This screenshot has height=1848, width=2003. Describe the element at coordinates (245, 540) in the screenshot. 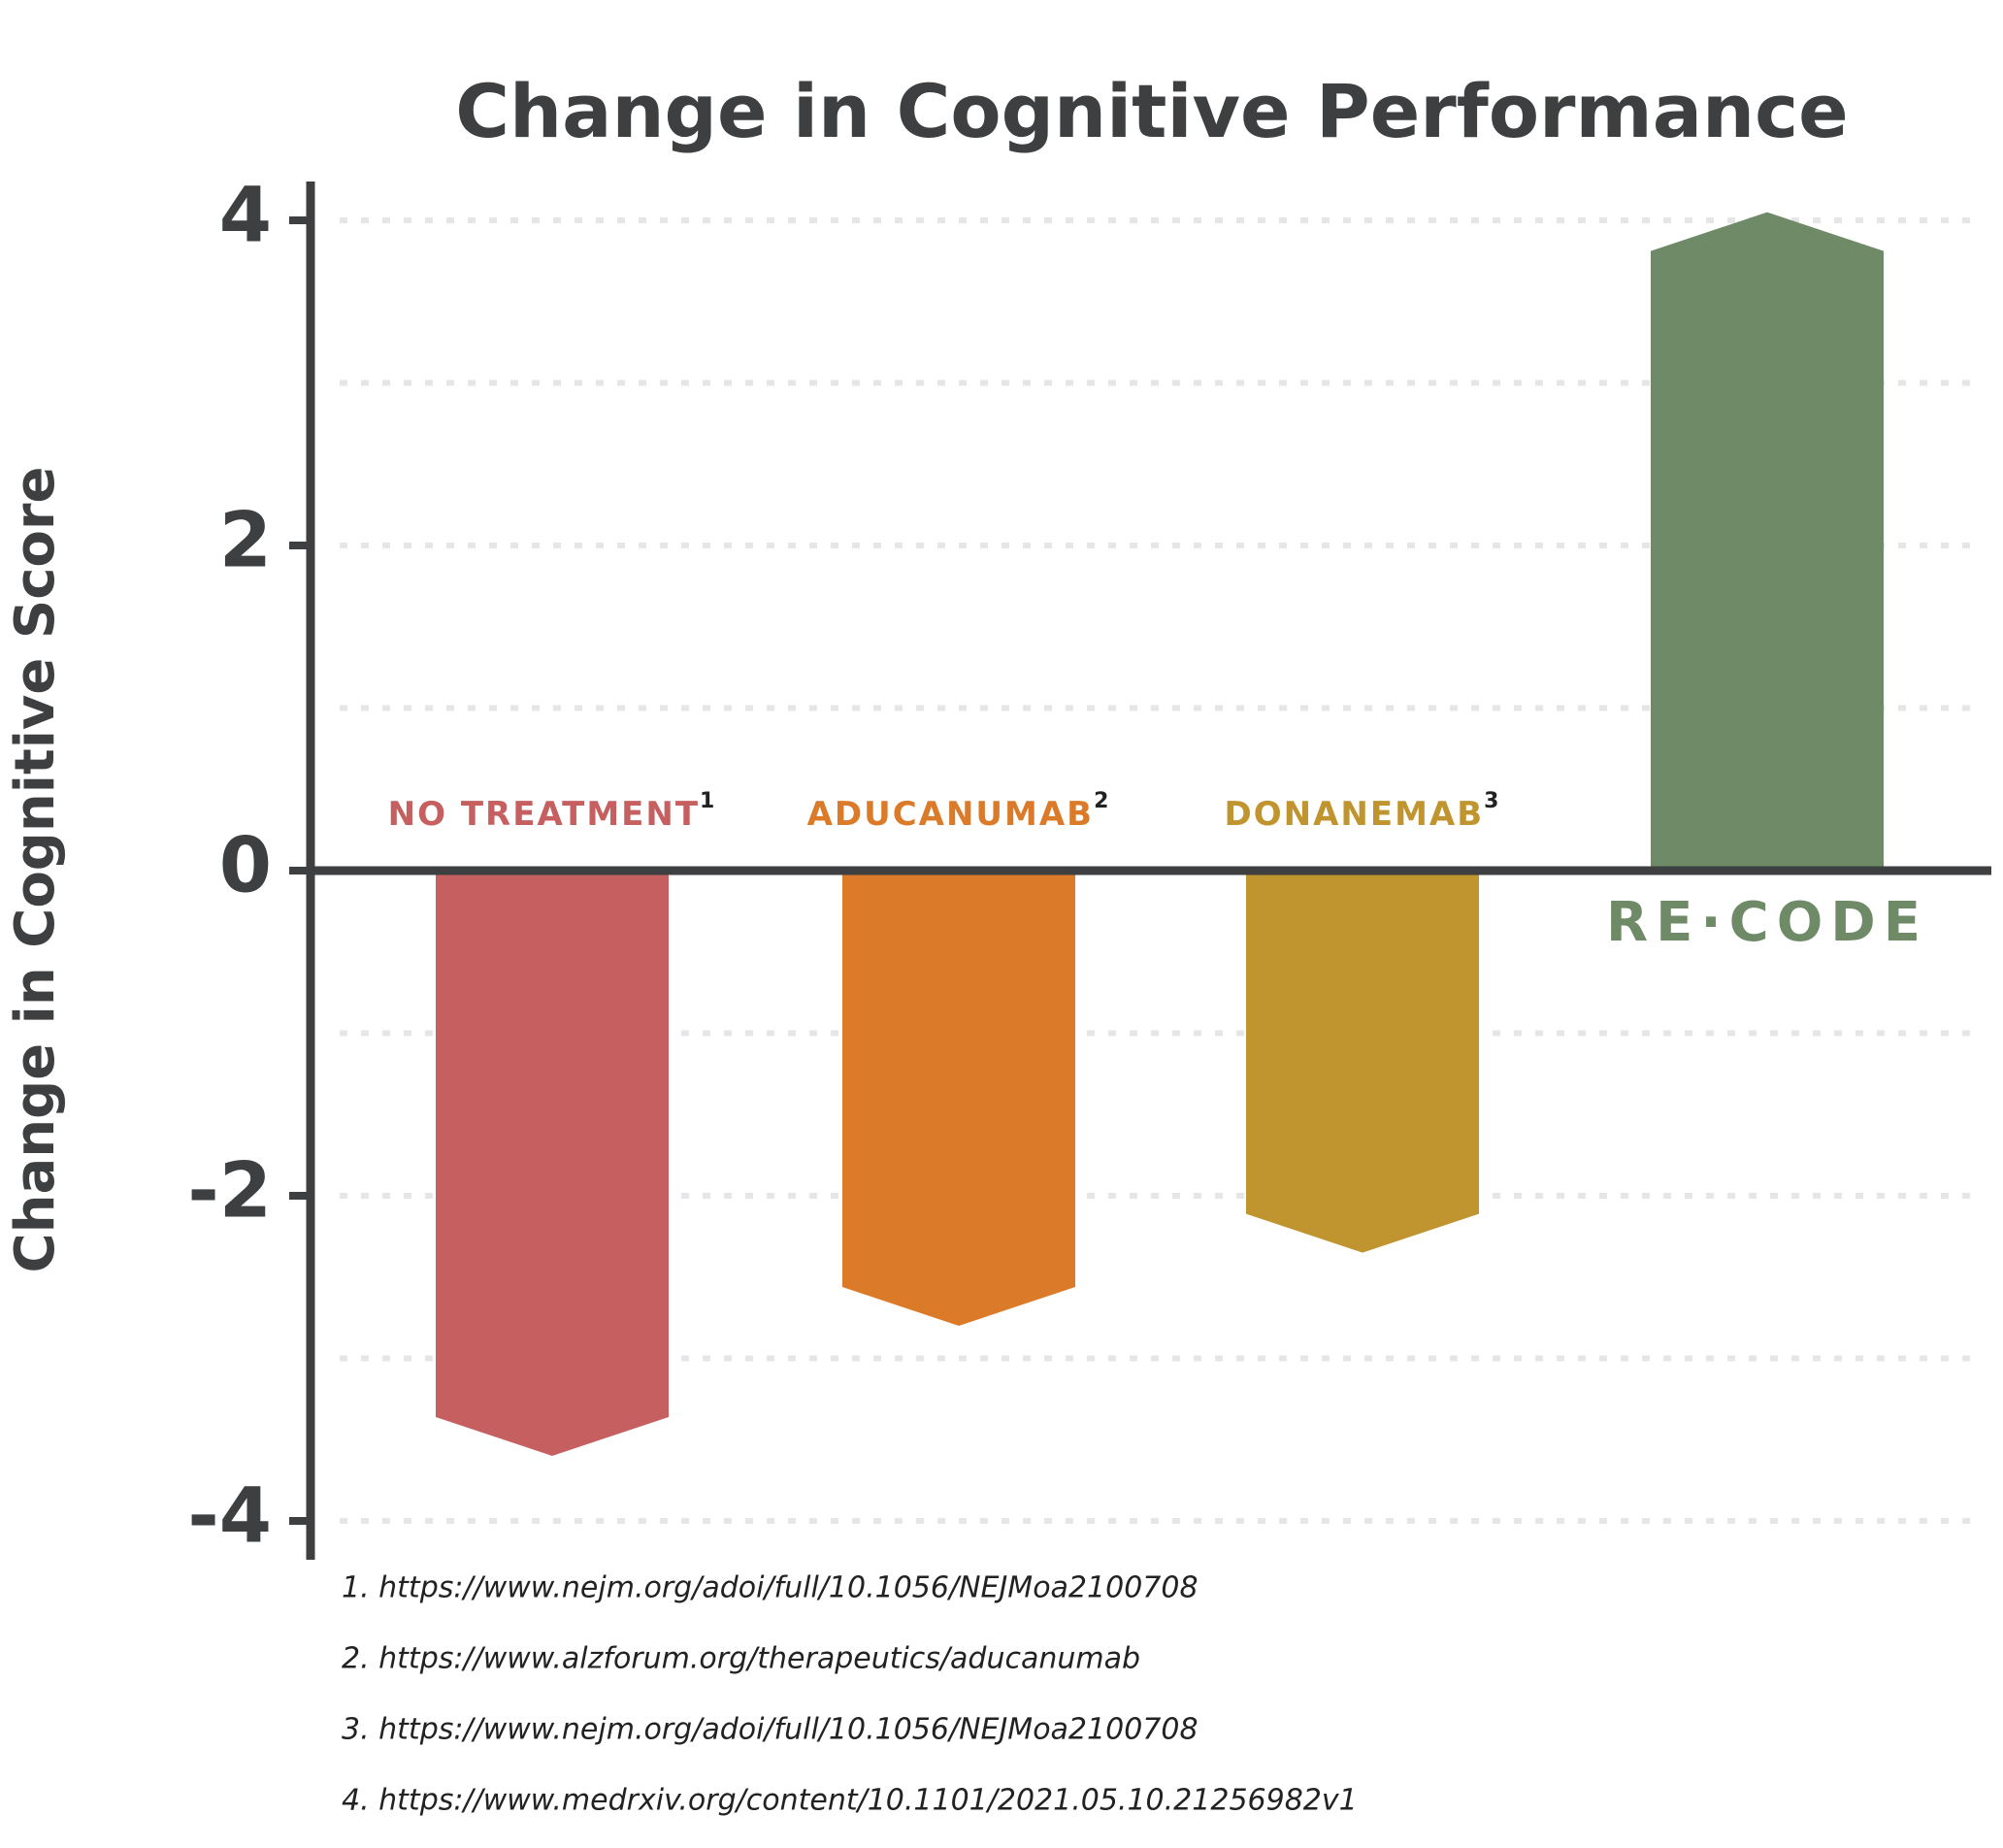

I see `y-tick-label: 2` at that location.